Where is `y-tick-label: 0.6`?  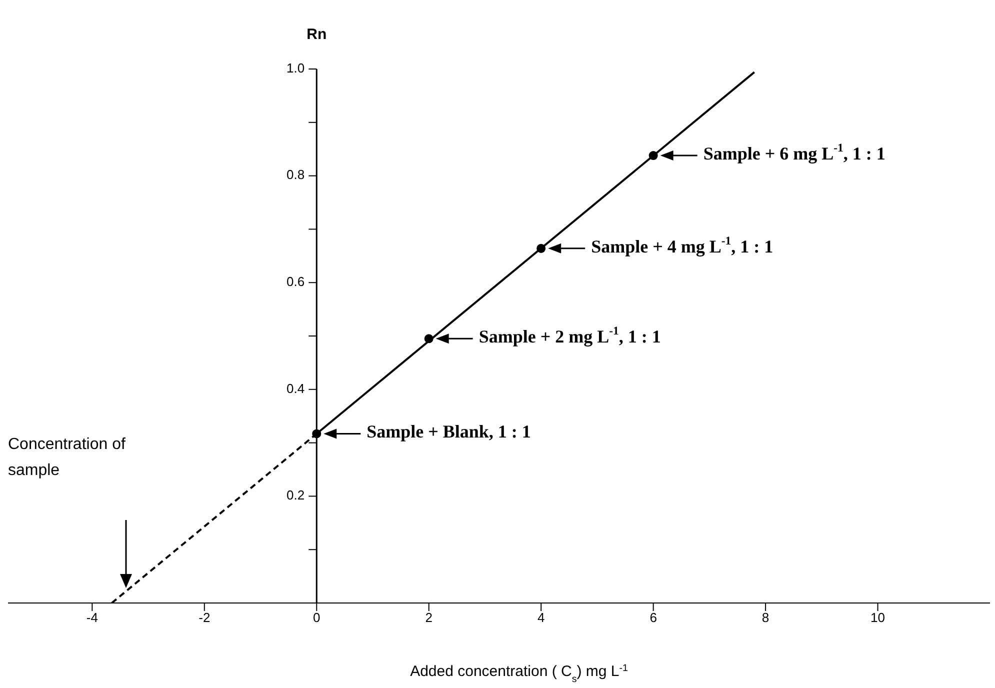
y-tick-label: 0.6 is located at coordinates (295, 282).